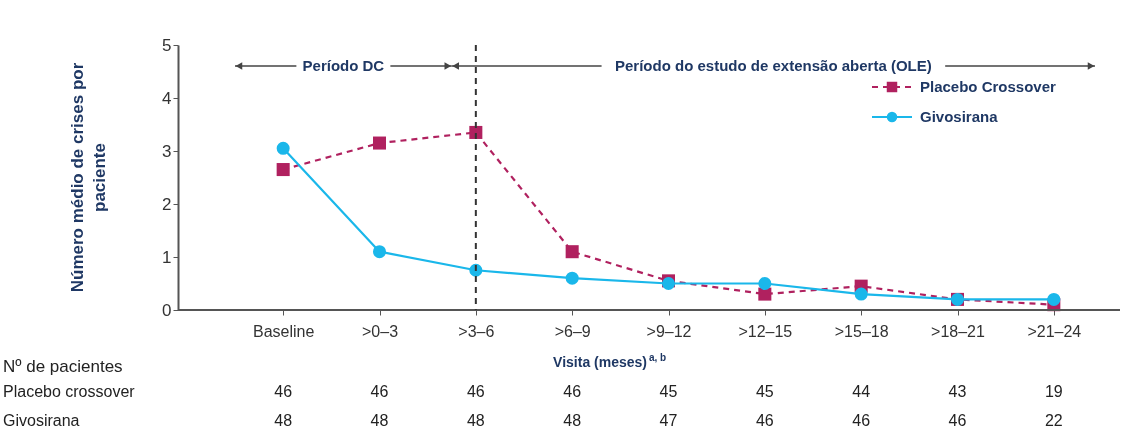 The image size is (1129, 443). Describe the element at coordinates (861, 391) in the screenshot. I see `text: 44` at that location.